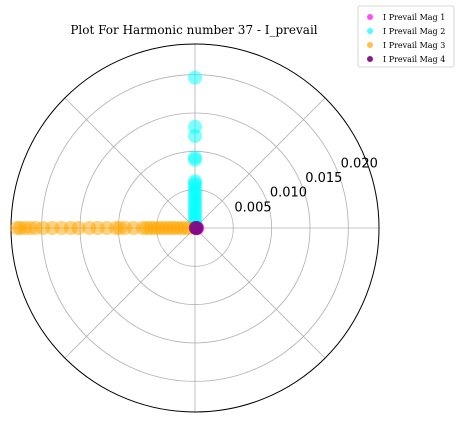 This screenshot has width=458, height=421. What do you see at coordinates (414, 45) in the screenshot?
I see `legend-label-3: I Prevail Mag 3` at bounding box center [414, 45].